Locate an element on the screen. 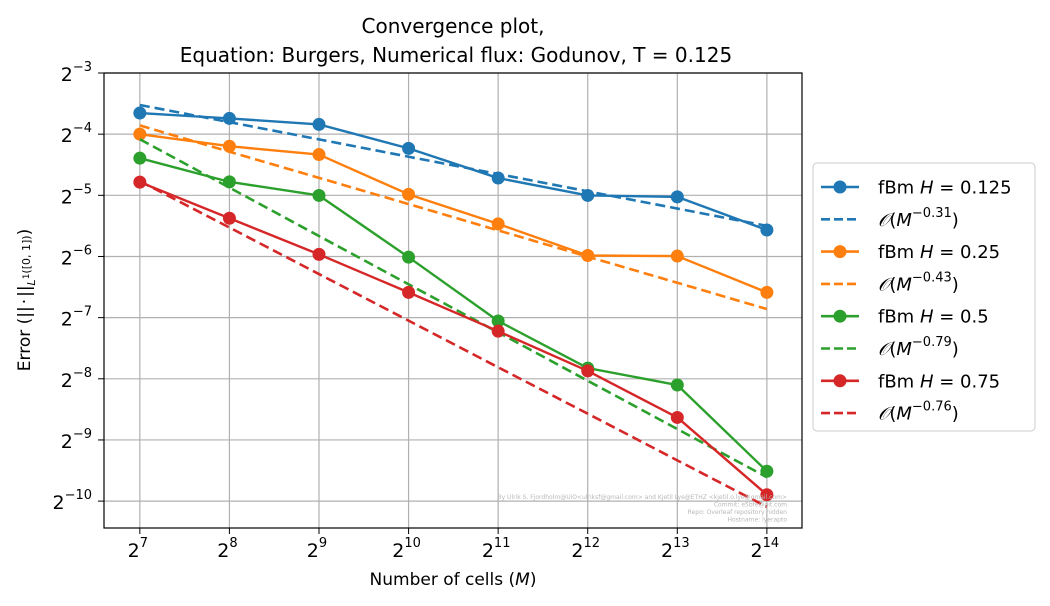 This screenshot has width=1050, height=606. x-axis-label: Number of cells (M) is located at coordinates (453, 580).